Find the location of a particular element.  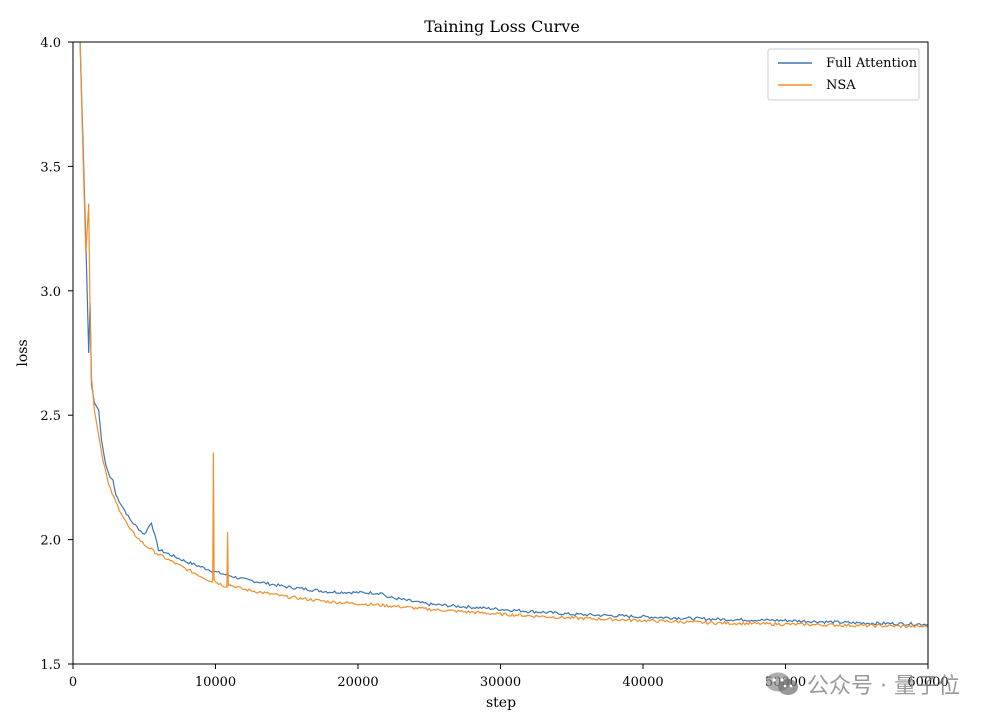

y-axis: 1.5 2.0 2.5 3.0 3.5 4.0 is located at coordinates (56, 354).